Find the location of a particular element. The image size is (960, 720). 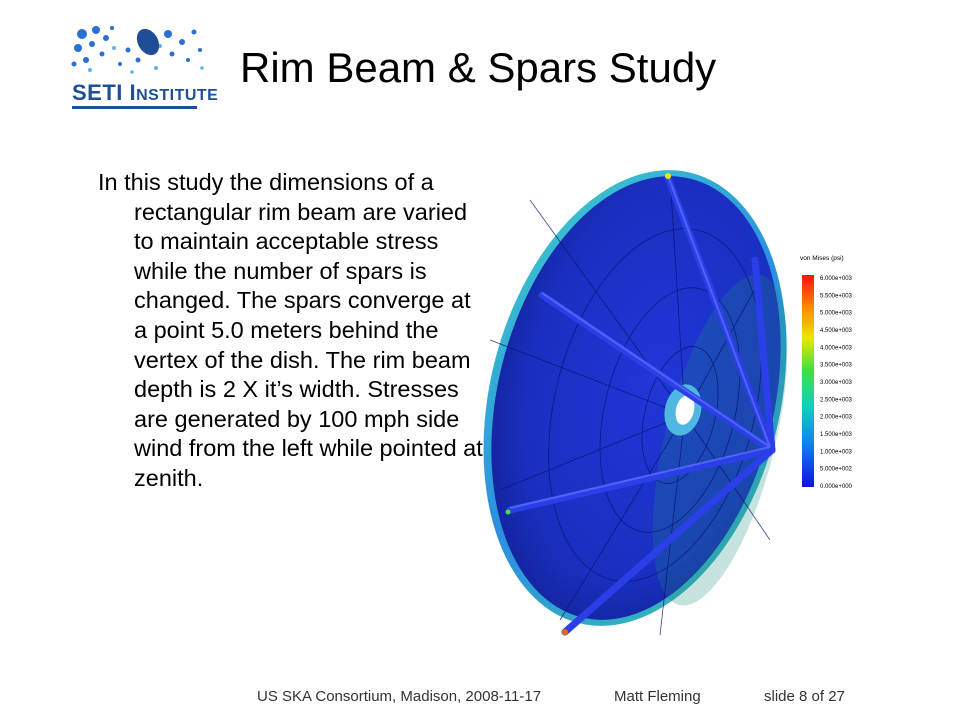

legend-label: 6.000e+003 is located at coordinates (836, 279).